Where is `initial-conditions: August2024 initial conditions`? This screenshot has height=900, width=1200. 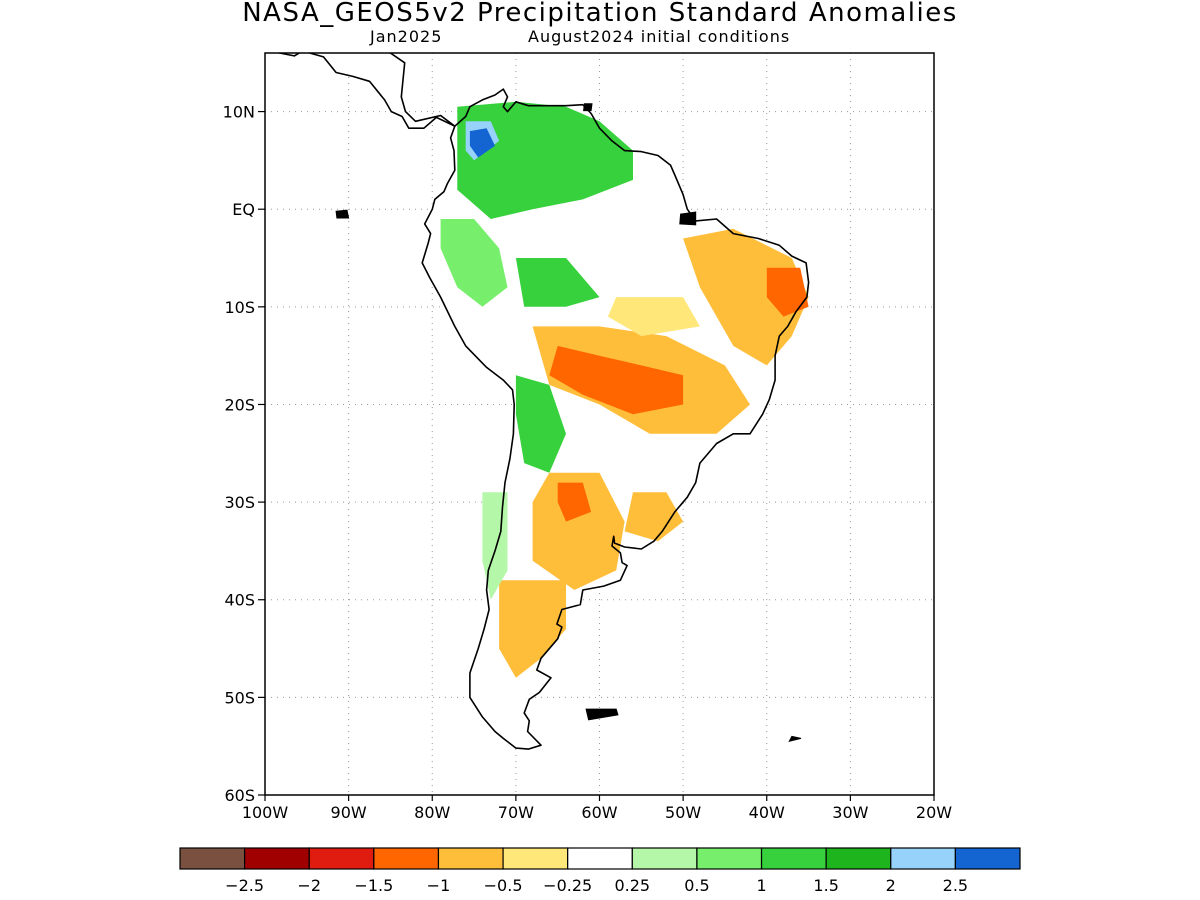 initial-conditions: August2024 initial conditions is located at coordinates (659, 36).